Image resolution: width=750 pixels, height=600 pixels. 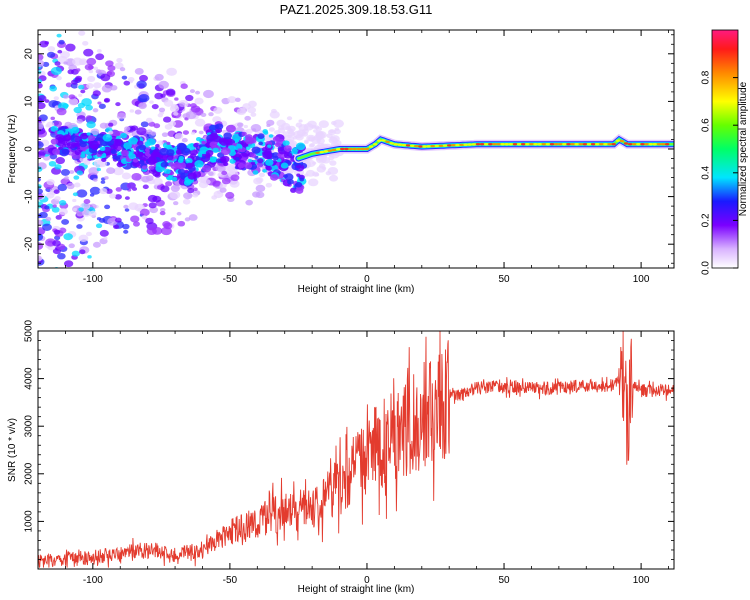 I want to click on colorbar-tick-label: 0.8, so click(x=706, y=77).